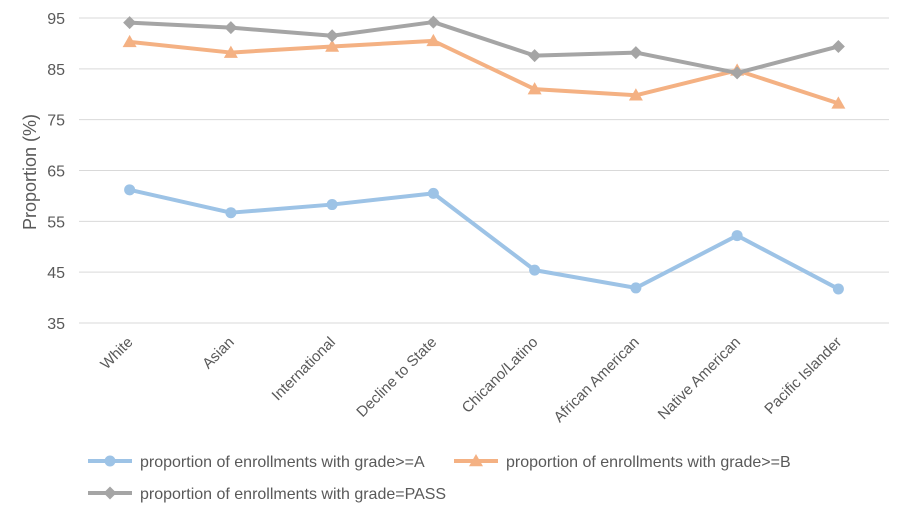 This screenshot has width=904, height=514. What do you see at coordinates (648, 462) in the screenshot?
I see `legend-label: proportion of enrollments with grade>=B` at bounding box center [648, 462].